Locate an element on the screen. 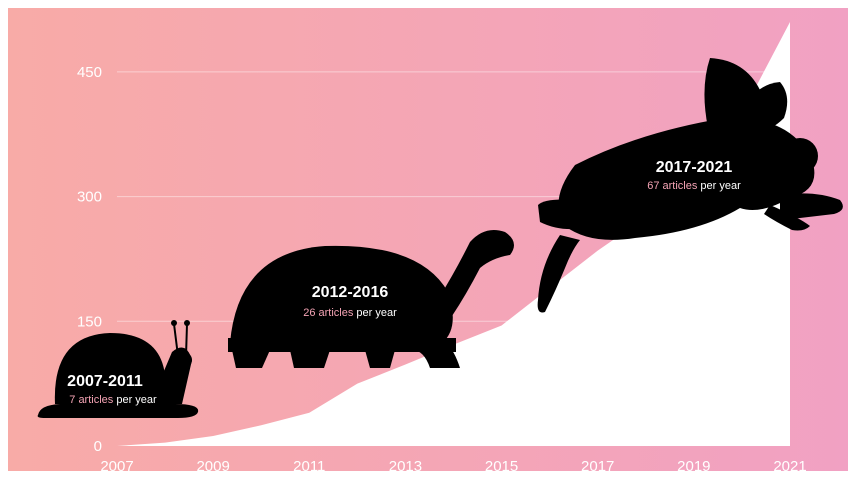 The width and height of the screenshot is (856, 479). rate-rest-rabbit: per year is located at coordinates (719, 186).